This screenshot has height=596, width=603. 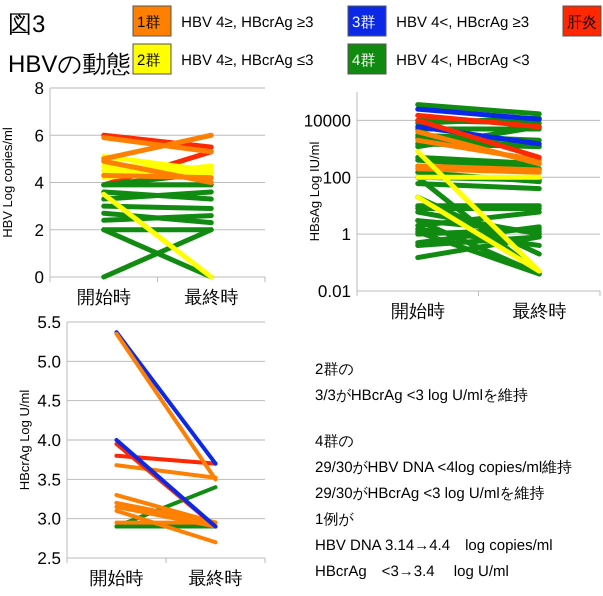 What do you see at coordinates (327, 120) in the screenshot?
I see `y-tick-label: 10000` at bounding box center [327, 120].